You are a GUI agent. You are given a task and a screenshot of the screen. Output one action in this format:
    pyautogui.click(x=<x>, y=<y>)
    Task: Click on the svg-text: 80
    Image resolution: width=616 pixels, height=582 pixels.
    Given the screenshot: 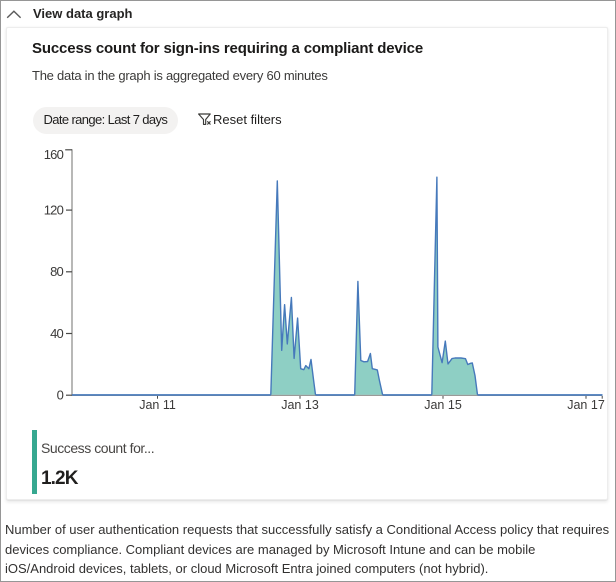 What is the action you would take?
    pyautogui.click(x=56, y=271)
    